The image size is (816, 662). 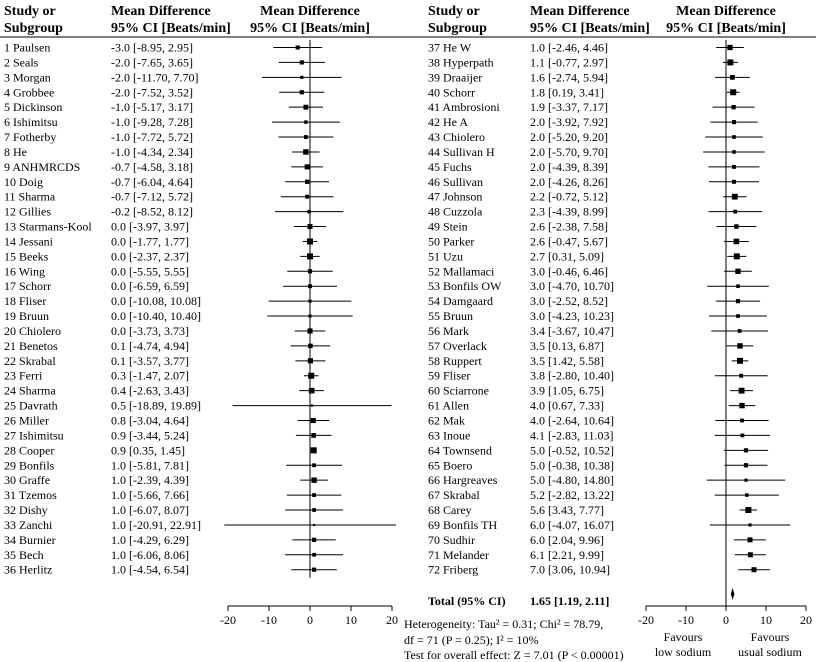 I want to click on study-label: 44 Sullivan H, so click(x=461, y=152).